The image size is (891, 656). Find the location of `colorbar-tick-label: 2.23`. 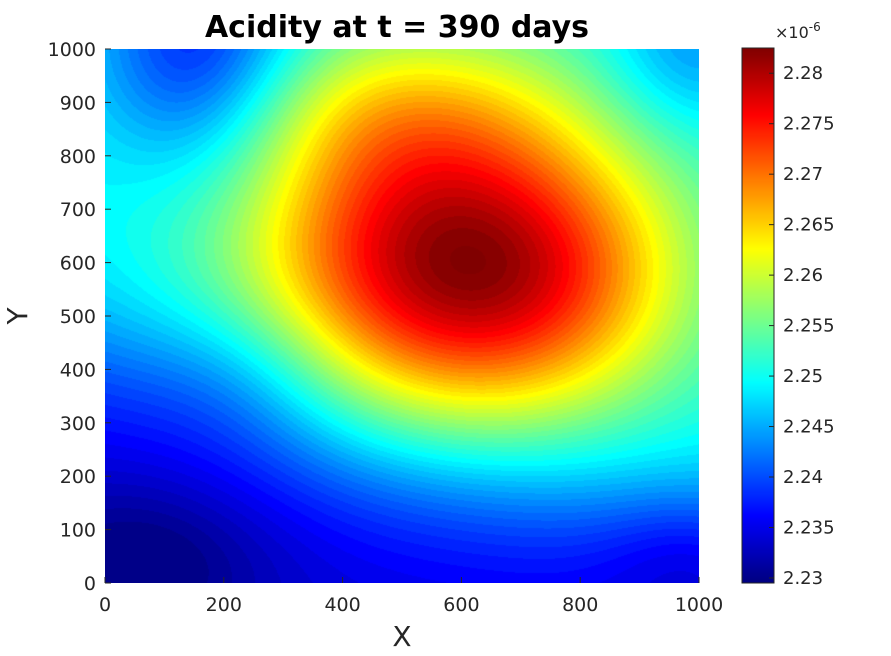

colorbar-tick-label: 2.23 is located at coordinates (803, 578).